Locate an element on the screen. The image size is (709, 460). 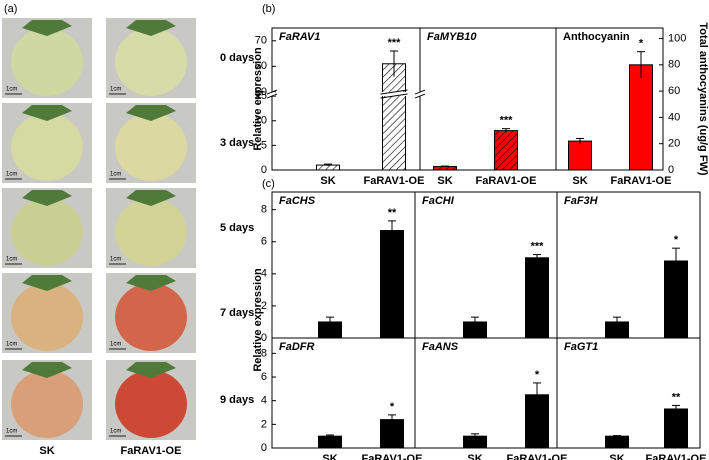
chart-title: FaCHS is located at coordinates (297, 201).